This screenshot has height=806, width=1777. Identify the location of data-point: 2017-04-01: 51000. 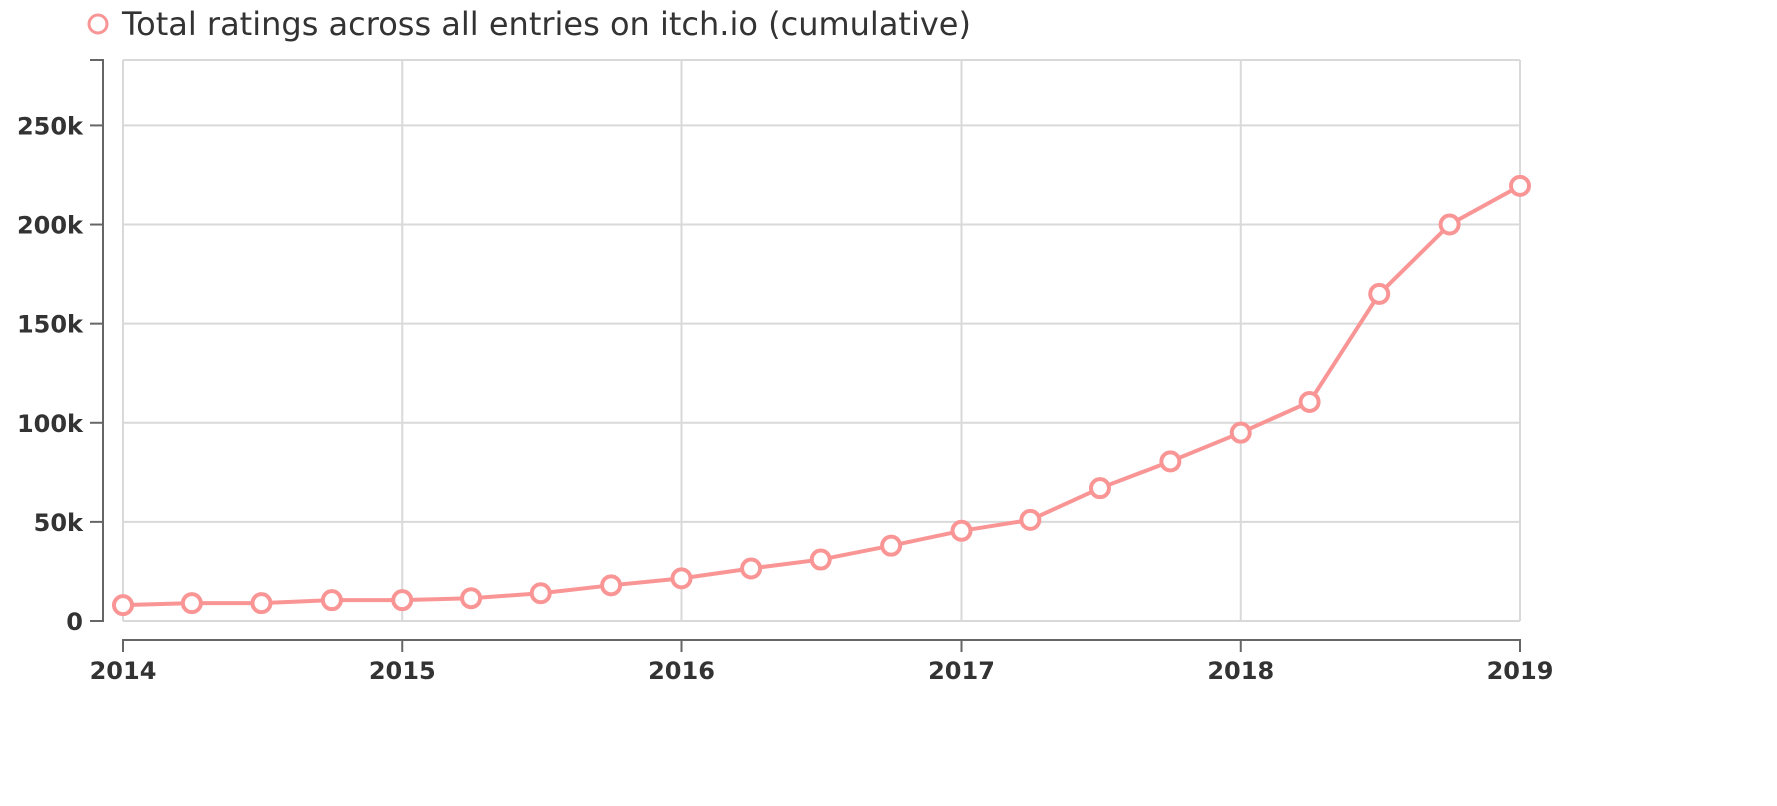
(1030, 519).